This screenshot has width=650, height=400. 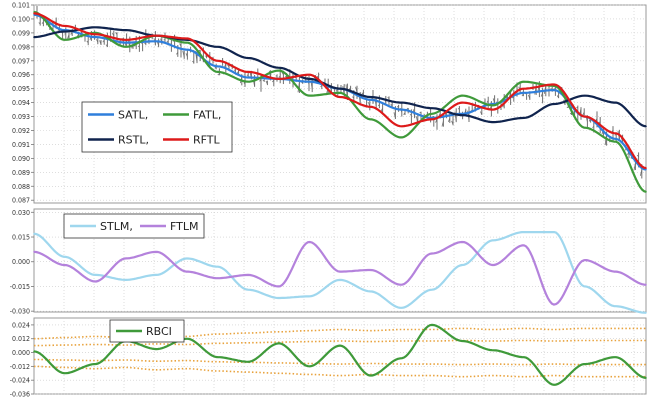 What do you see at coordinates (21, 75) in the screenshot?
I see `y-tick-label: 0.096` at bounding box center [21, 75].